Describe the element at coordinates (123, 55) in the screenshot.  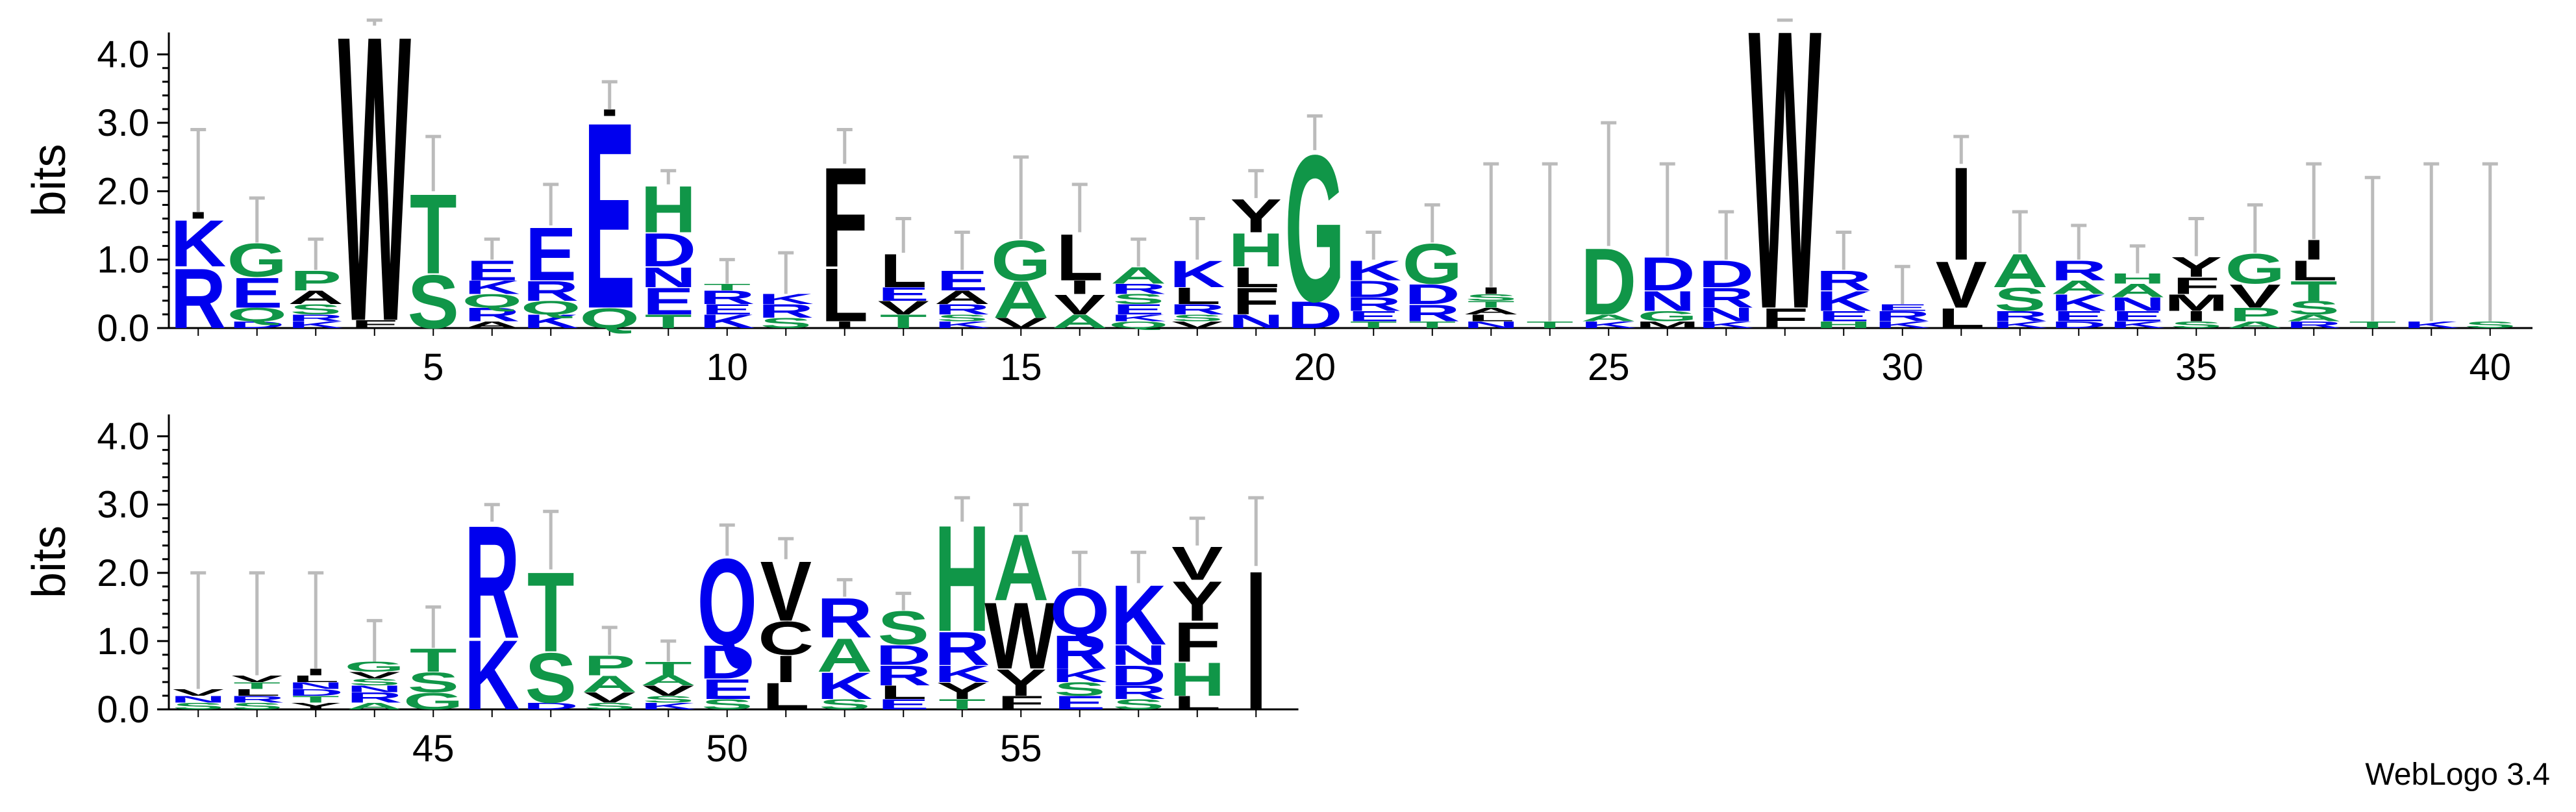
I see `y-tick-label: 4.0` at that location.